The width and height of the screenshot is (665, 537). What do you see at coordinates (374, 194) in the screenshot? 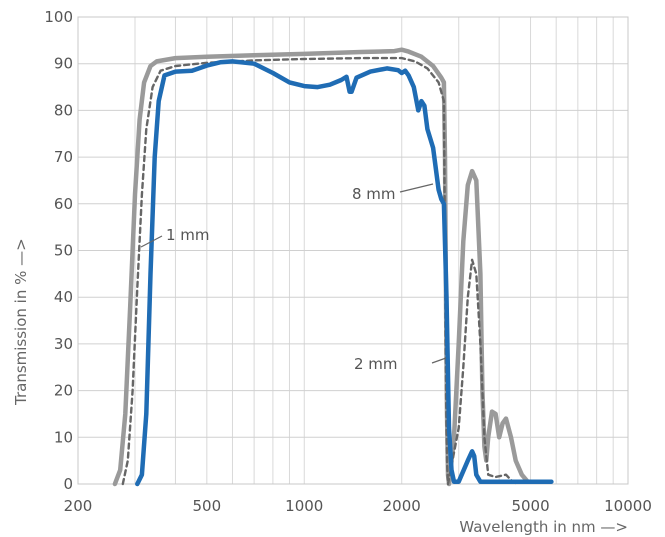
I see `annotation-label: 8 mm` at bounding box center [374, 194].